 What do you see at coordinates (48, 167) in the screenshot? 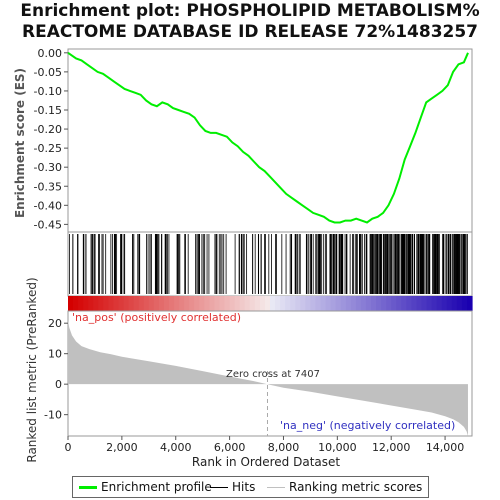
I see `es-y-tick-label: -0.30` at bounding box center [48, 167].